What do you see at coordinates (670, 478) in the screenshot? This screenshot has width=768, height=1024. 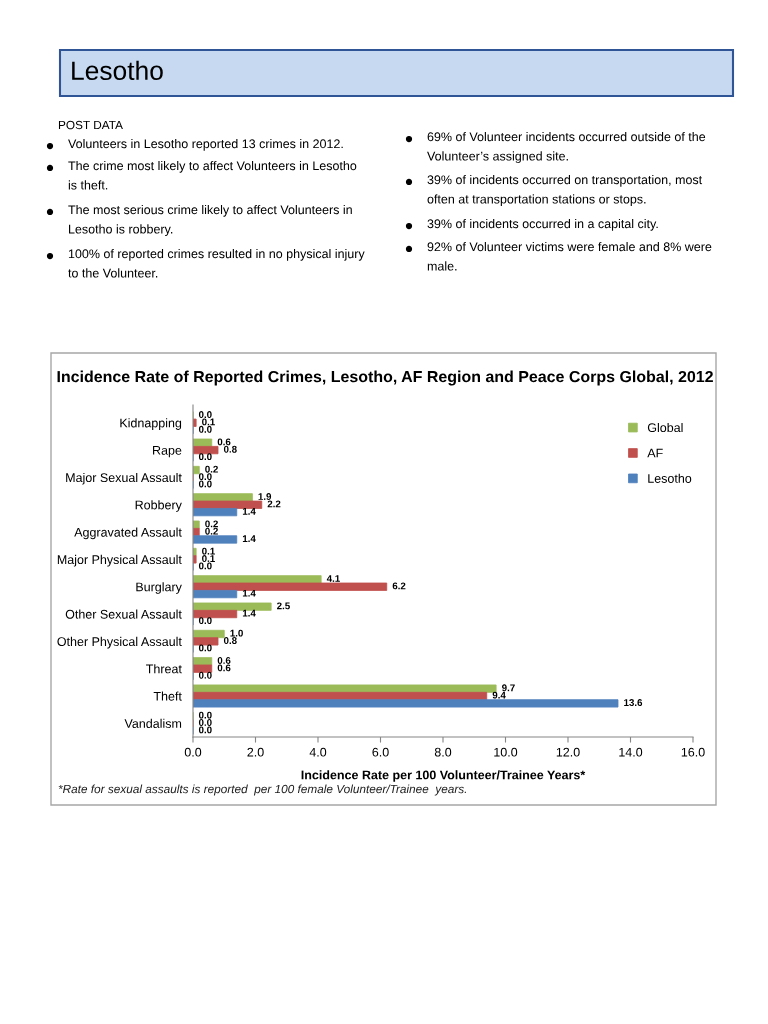 I see `legend-label: Lesotho` at bounding box center [670, 478].